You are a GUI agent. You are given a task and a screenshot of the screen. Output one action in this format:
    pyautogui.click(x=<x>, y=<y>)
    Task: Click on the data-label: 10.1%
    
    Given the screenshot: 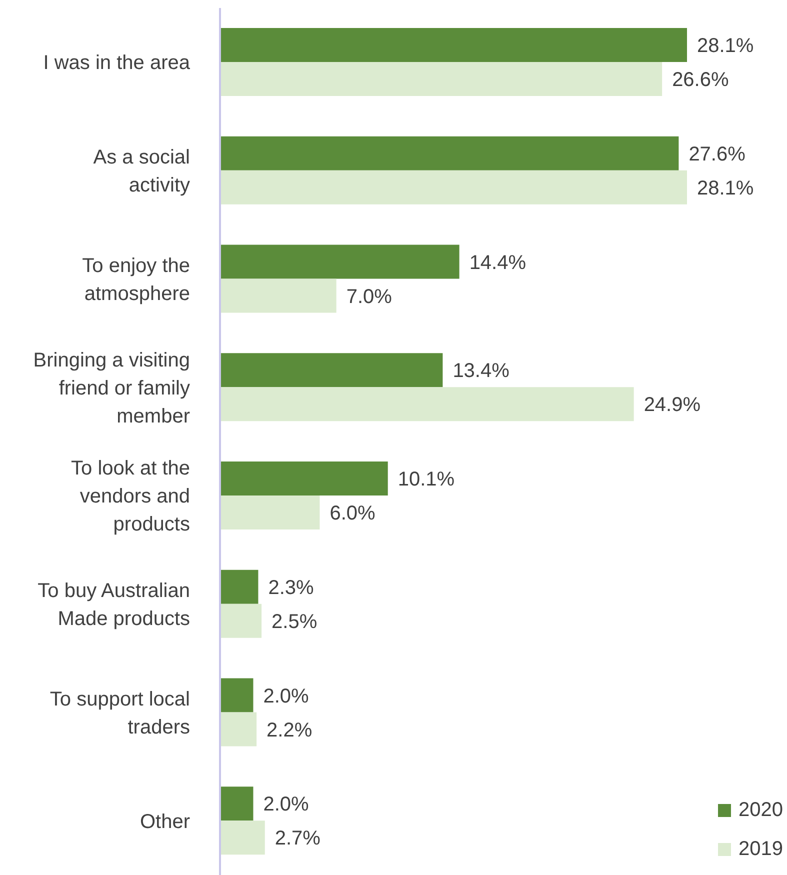 What is the action you would take?
    pyautogui.click(x=426, y=479)
    